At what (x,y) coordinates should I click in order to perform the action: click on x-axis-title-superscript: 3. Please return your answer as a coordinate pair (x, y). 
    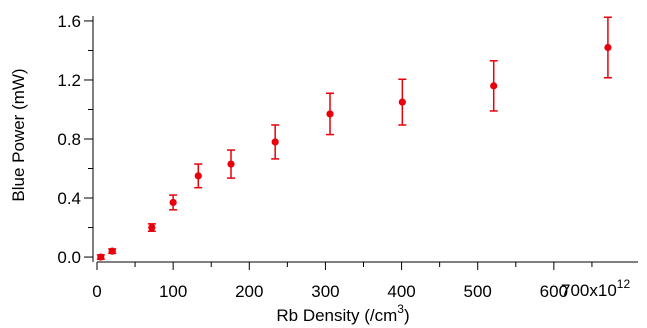
    Looking at the image, I should click on (400, 309).